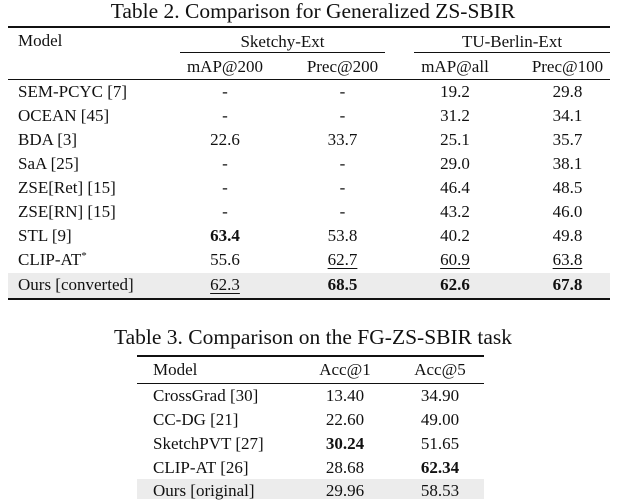 The image size is (626, 503). I want to click on table-row-model: OCEAN [45], so click(64, 115).